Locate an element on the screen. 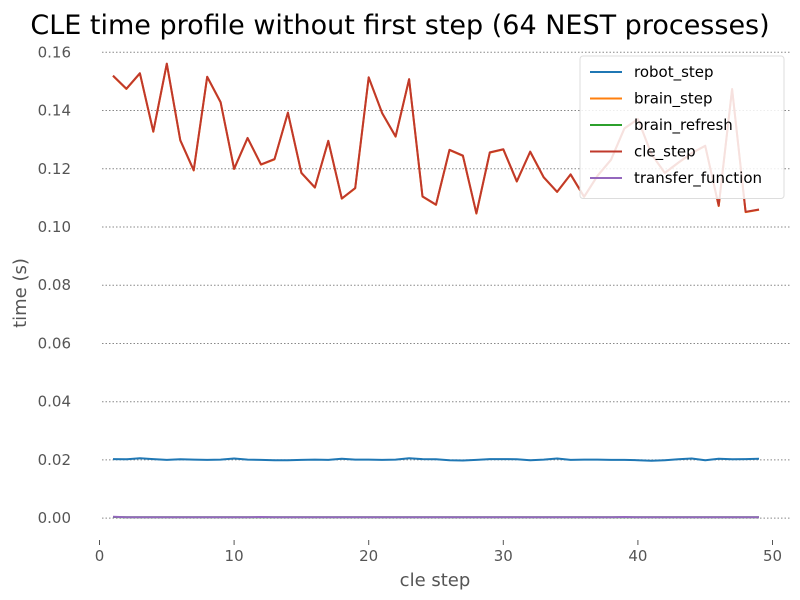 This screenshot has width=800, height=600. x-axis: 0 10 20 30 40 50 is located at coordinates (438, 552).